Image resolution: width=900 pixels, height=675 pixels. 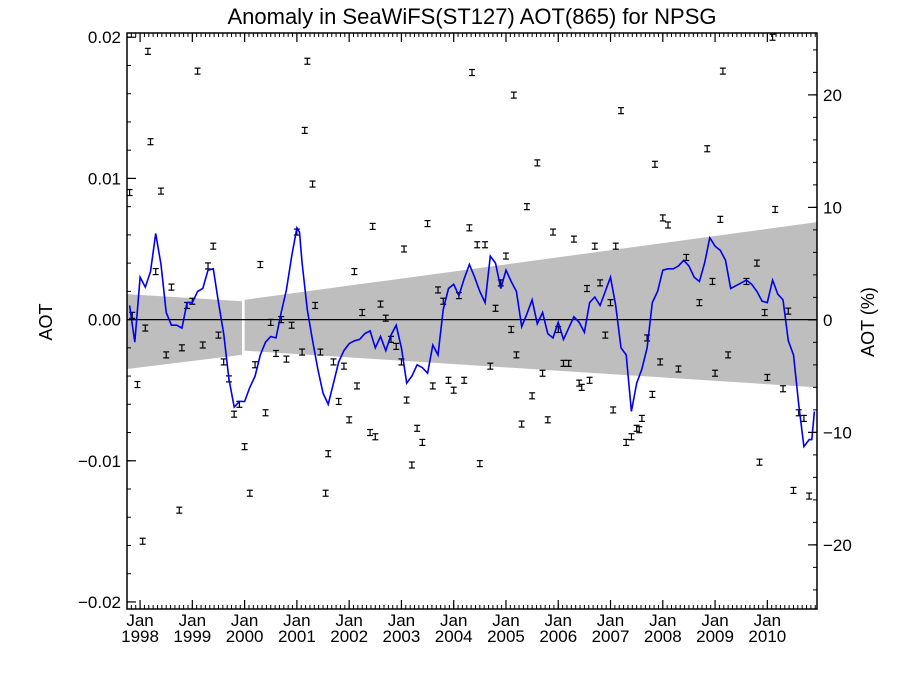 What do you see at coordinates (46, 321) in the screenshot?
I see `y-axis-label: AOT` at bounding box center [46, 321].